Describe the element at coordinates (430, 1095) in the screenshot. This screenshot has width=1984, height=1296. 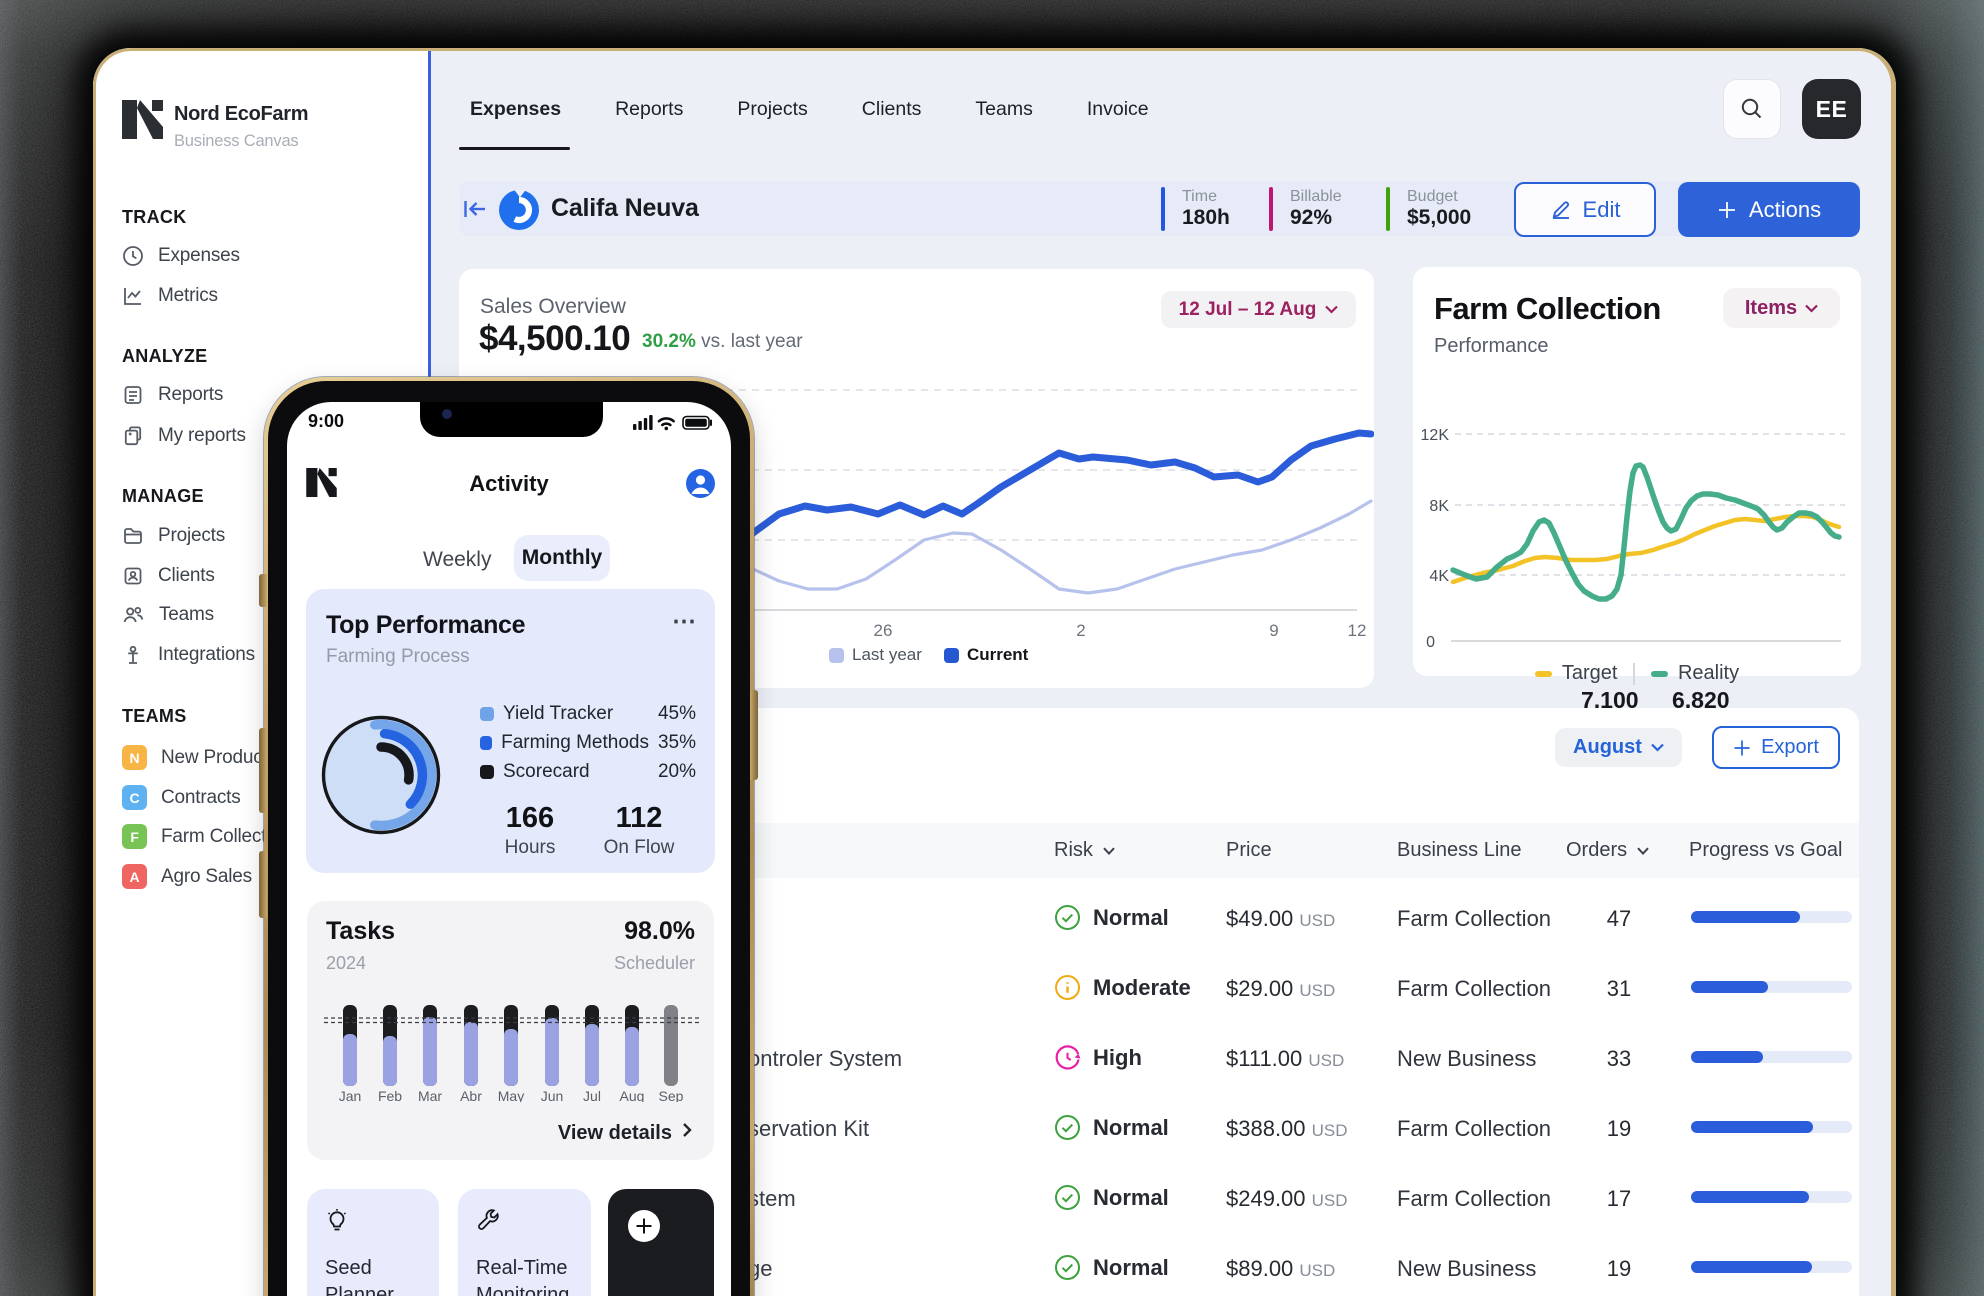
I see `svg-text: Mar` at that location.